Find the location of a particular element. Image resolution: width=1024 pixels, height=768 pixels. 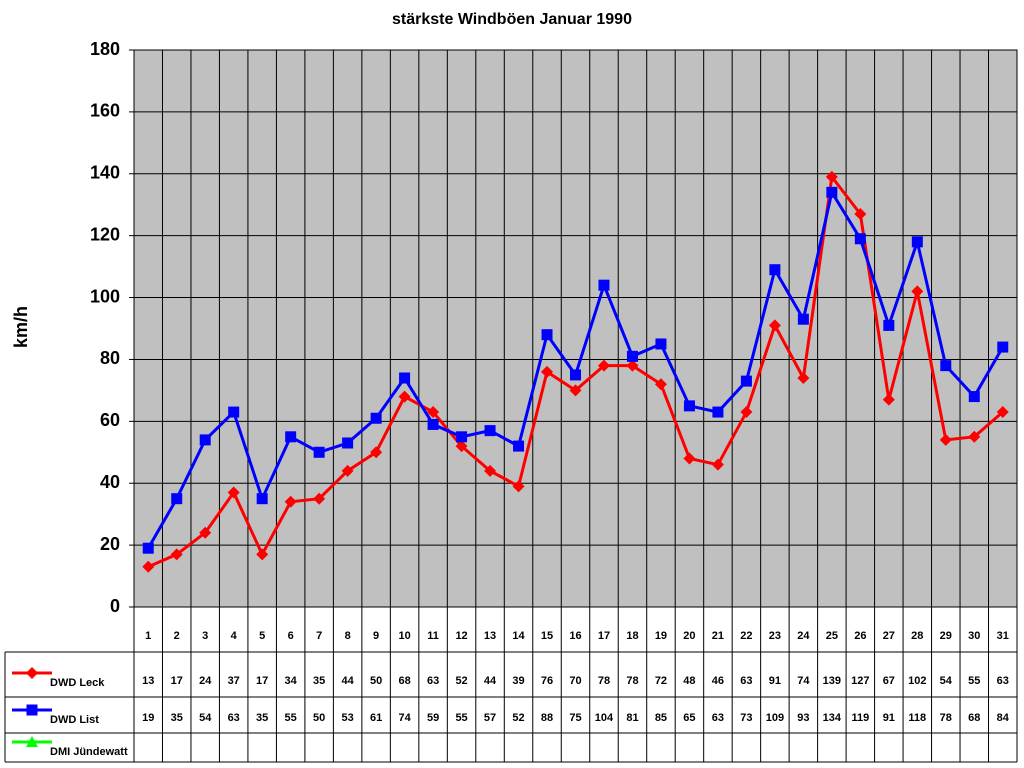

table-value: 50 is located at coordinates (376, 681).